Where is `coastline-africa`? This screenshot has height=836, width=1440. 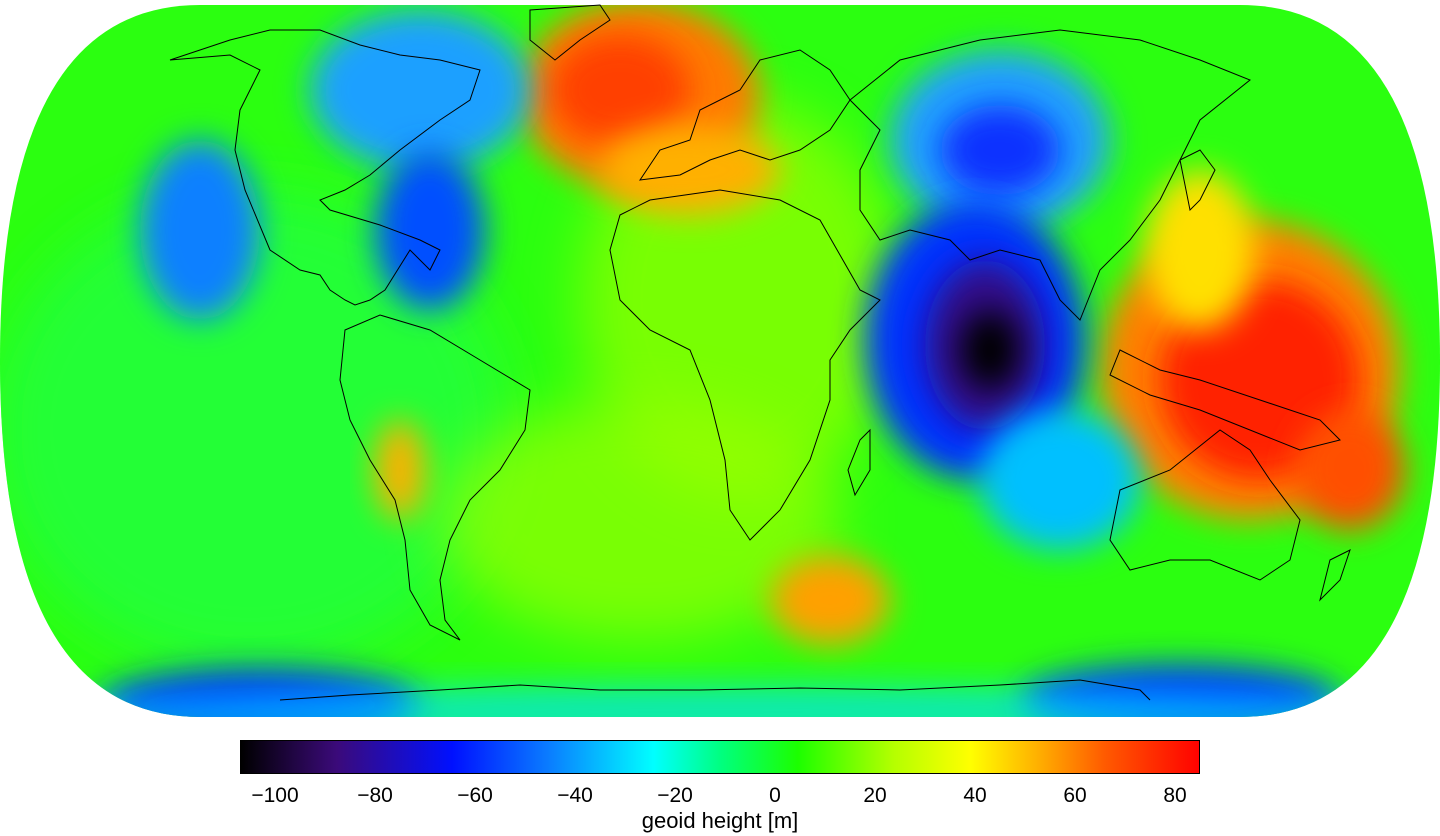
coastline-africa is located at coordinates (745, 365).